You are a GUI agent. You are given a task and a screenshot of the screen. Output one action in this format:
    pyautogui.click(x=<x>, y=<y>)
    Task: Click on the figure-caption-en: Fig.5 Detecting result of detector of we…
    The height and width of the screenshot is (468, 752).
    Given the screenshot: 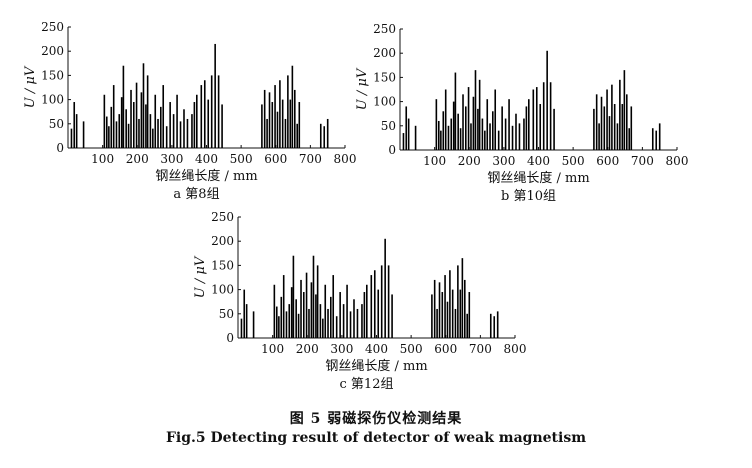 What is the action you would take?
    pyautogui.click(x=376, y=438)
    